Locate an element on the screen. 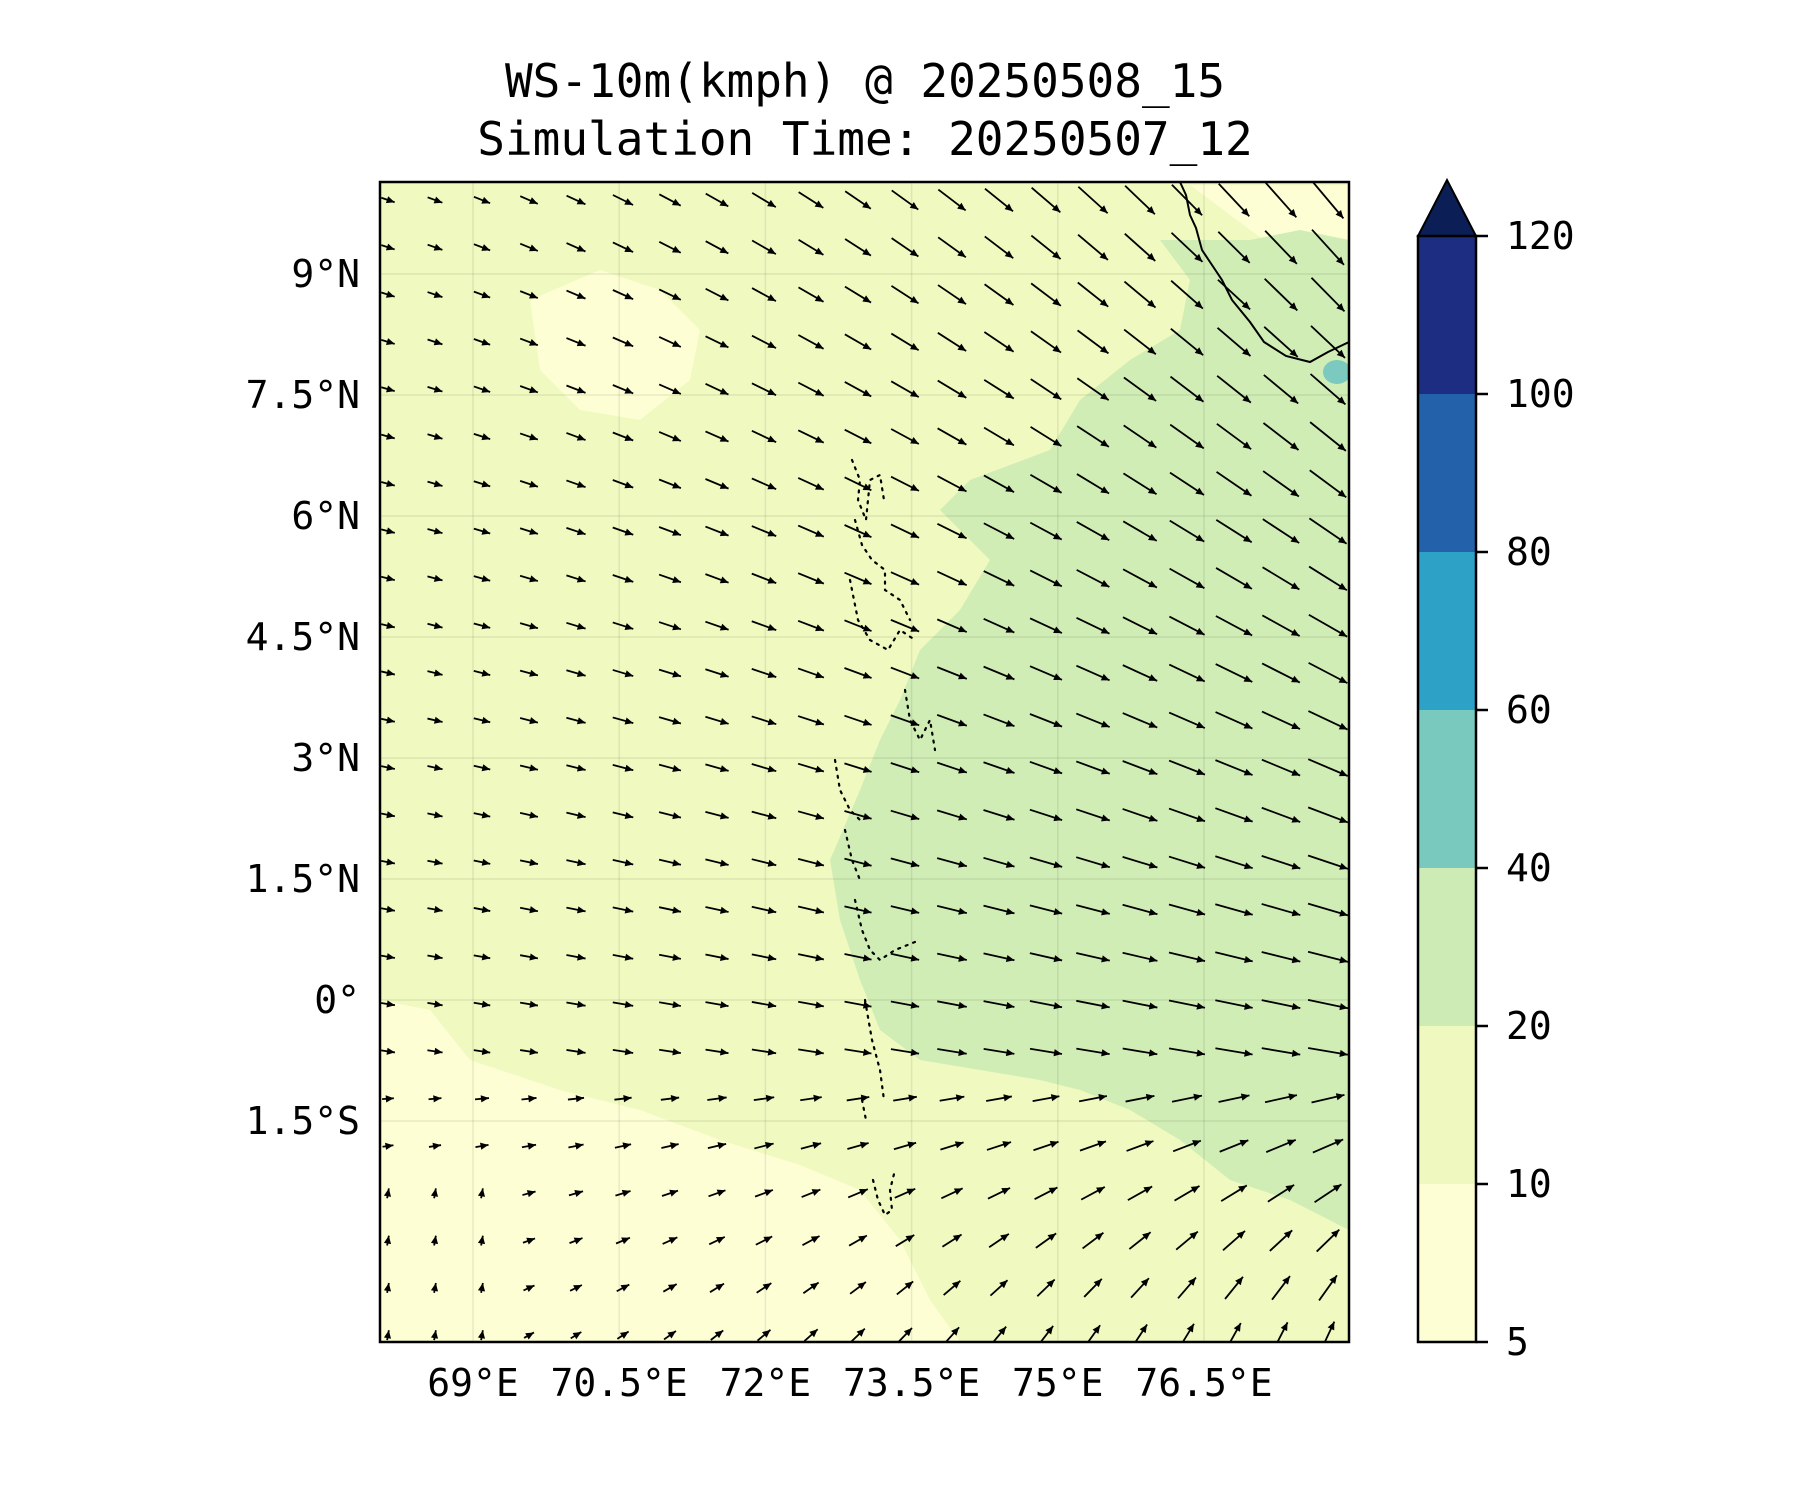 The width and height of the screenshot is (1800, 1500). lat-tick-label: 6°N is located at coordinates (325, 516).